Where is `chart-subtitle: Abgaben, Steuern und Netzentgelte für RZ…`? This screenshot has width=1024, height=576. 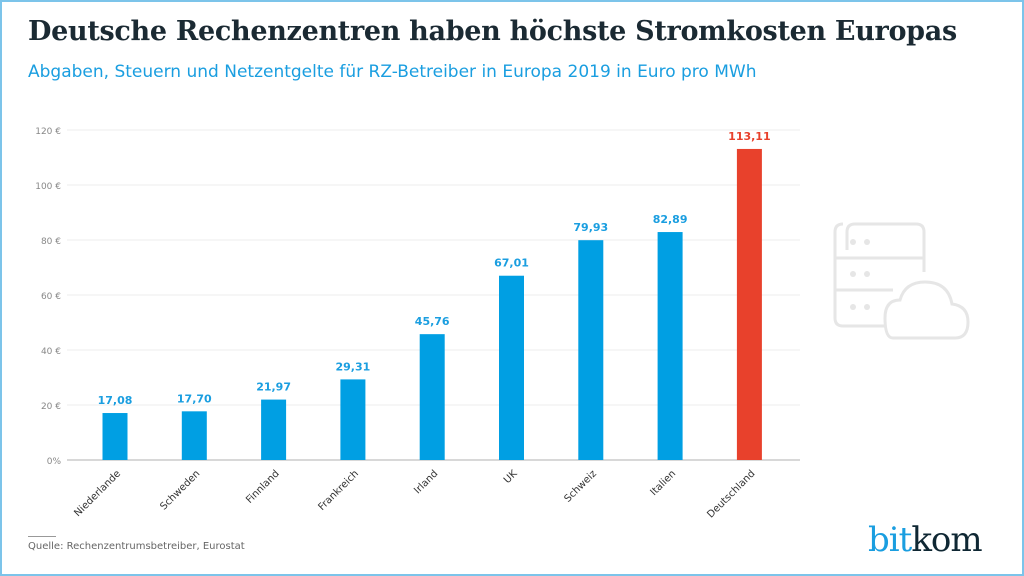
chart-subtitle: Abgaben, Steuern und Netzentgelte für RZ… is located at coordinates (392, 72).